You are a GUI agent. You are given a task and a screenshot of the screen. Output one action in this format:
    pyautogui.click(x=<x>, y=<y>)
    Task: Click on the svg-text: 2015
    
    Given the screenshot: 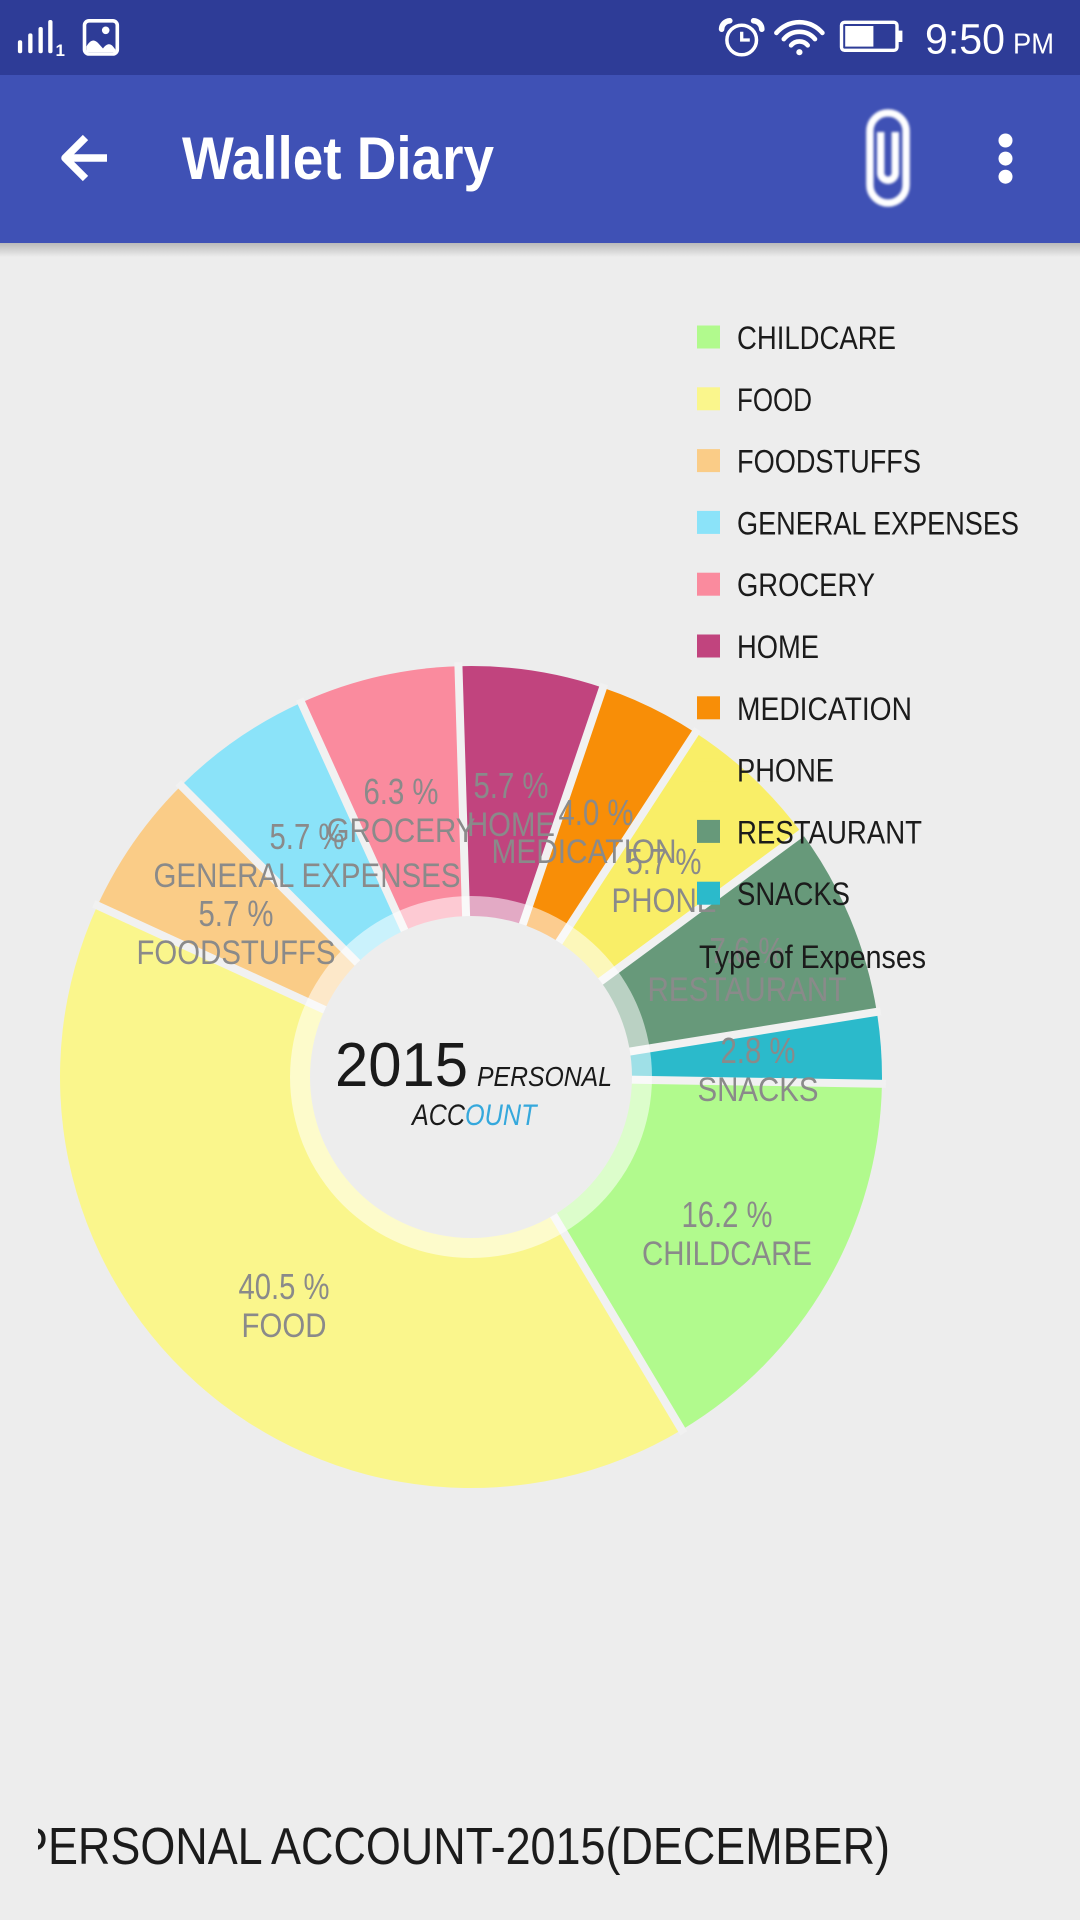 What is the action you would take?
    pyautogui.click(x=401, y=1065)
    